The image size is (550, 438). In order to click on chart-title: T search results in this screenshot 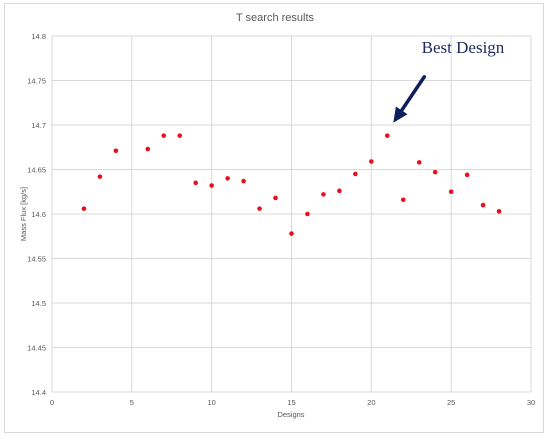, I will do `click(275, 18)`.